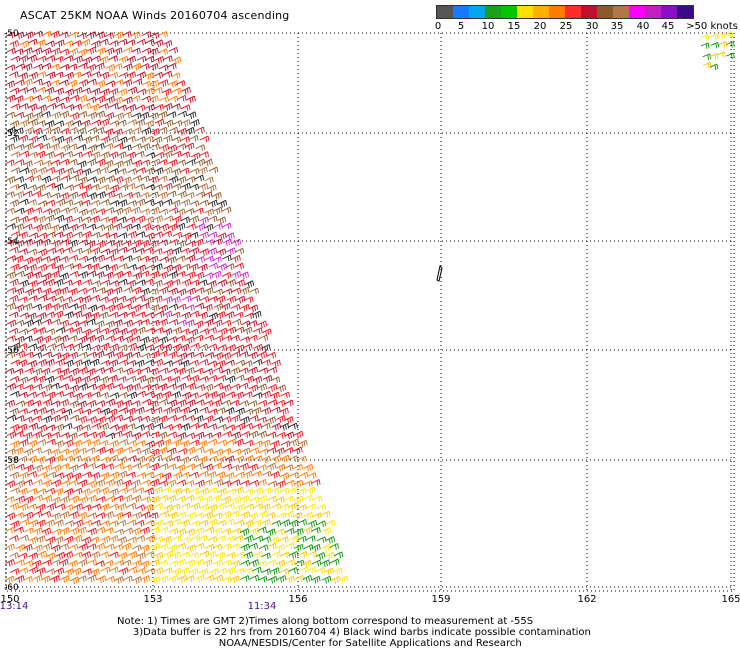  I want to click on lat-label: -58, so click(11, 461).